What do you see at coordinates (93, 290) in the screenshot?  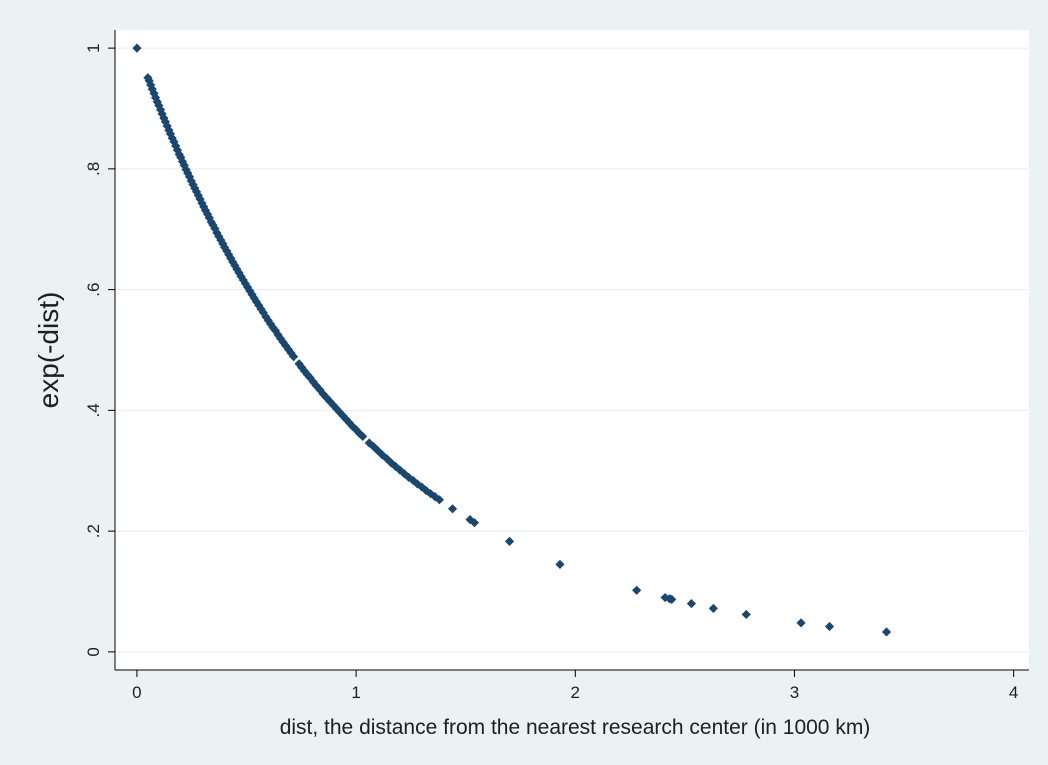 I see `y-tick-label: .6` at bounding box center [93, 290].